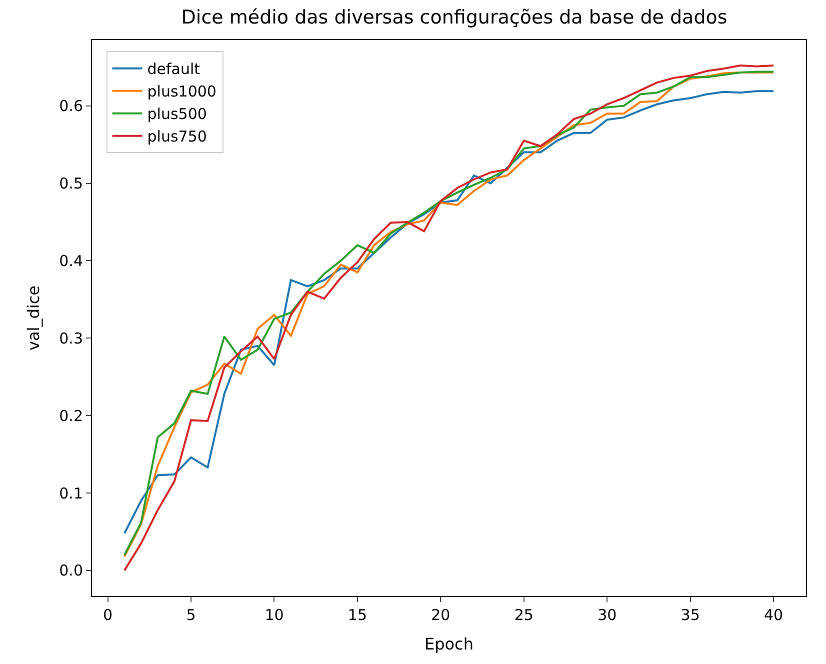 This screenshot has height=664, width=826. Describe the element at coordinates (173, 69) in the screenshot. I see `legend-label: default` at that location.